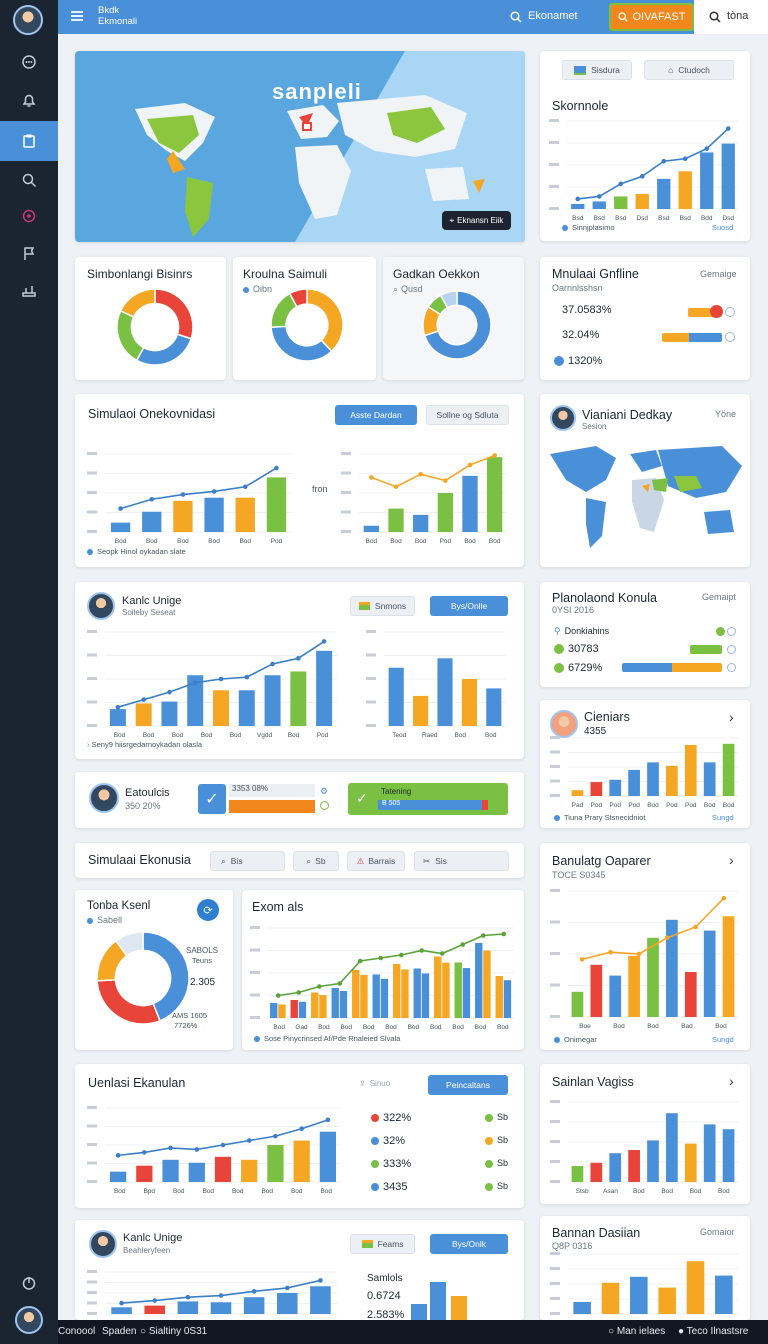 This screenshot has height=1344, width=768. Describe the element at coordinates (467, 415) in the screenshot. I see `simulation-grey-button: Sollne og Sdluta` at that location.